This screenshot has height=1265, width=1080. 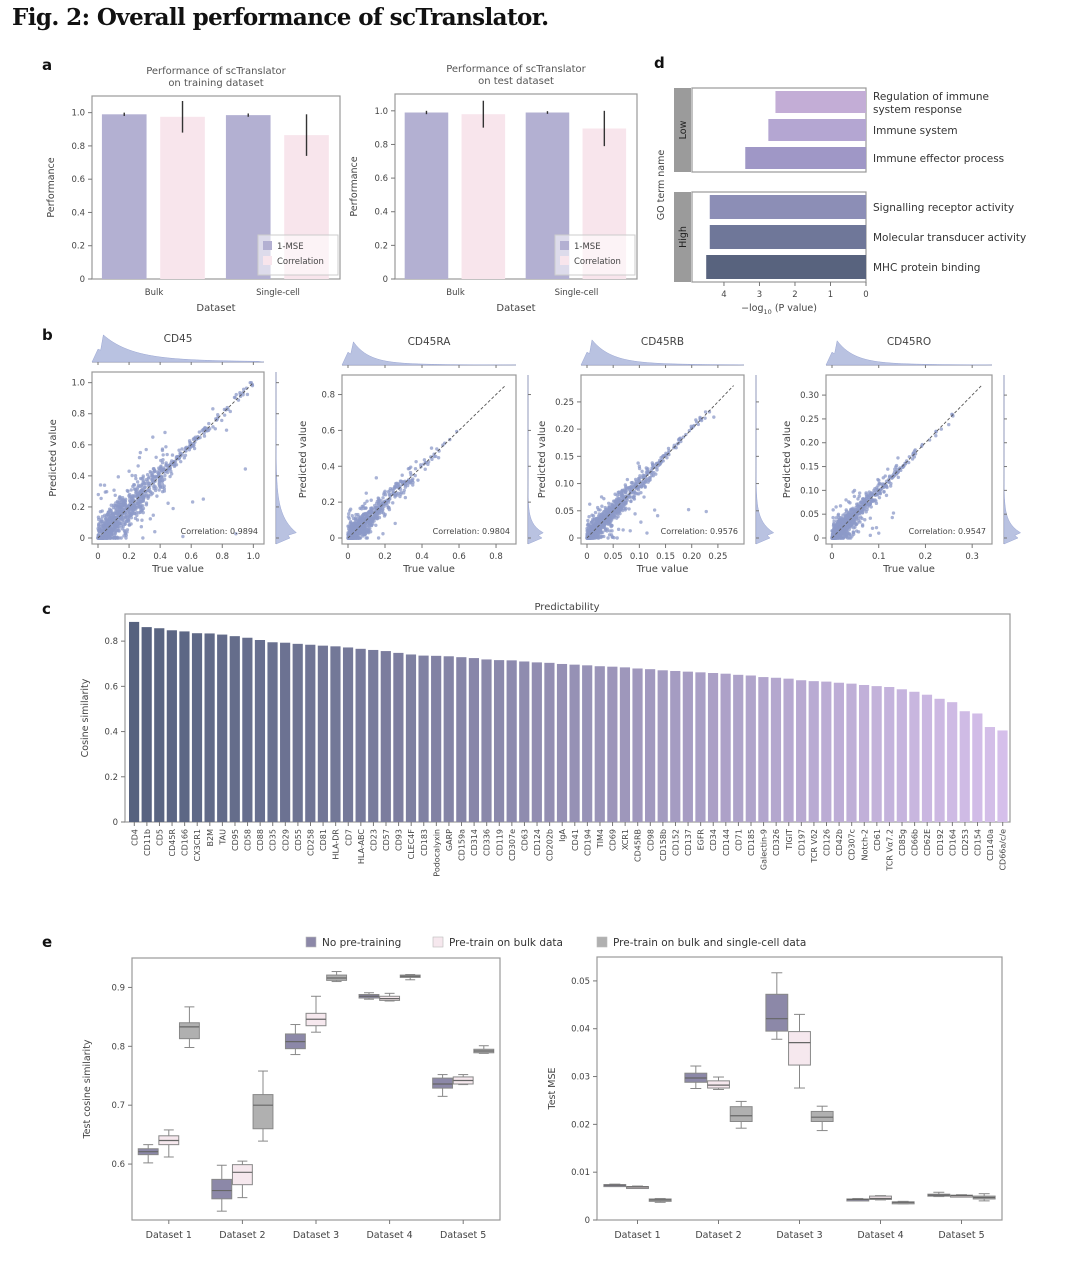 I want to click on a-test-ytick-label: 0.8, so click(x=381, y=145).